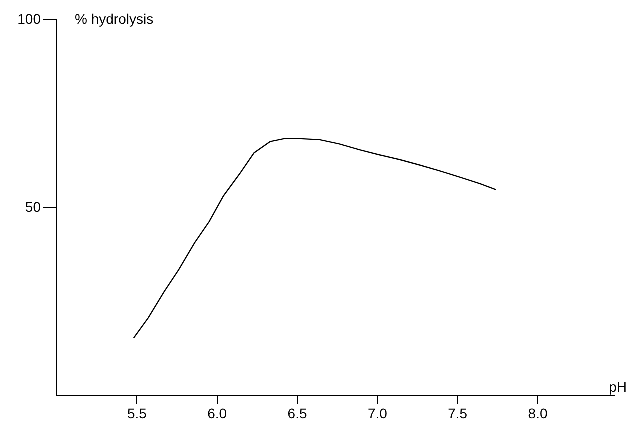 This screenshot has height=421, width=628. What do you see at coordinates (458, 413) in the screenshot?
I see `x-tick-label: 7.5` at bounding box center [458, 413].